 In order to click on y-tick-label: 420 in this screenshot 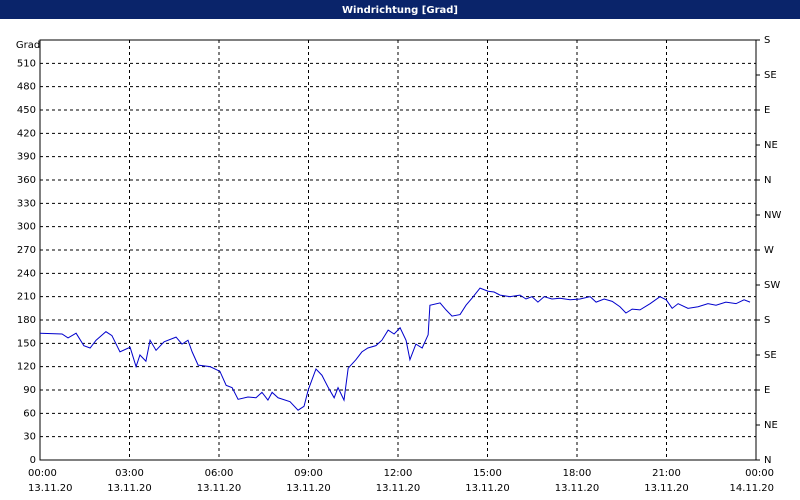, I will do `click(26, 133)`.